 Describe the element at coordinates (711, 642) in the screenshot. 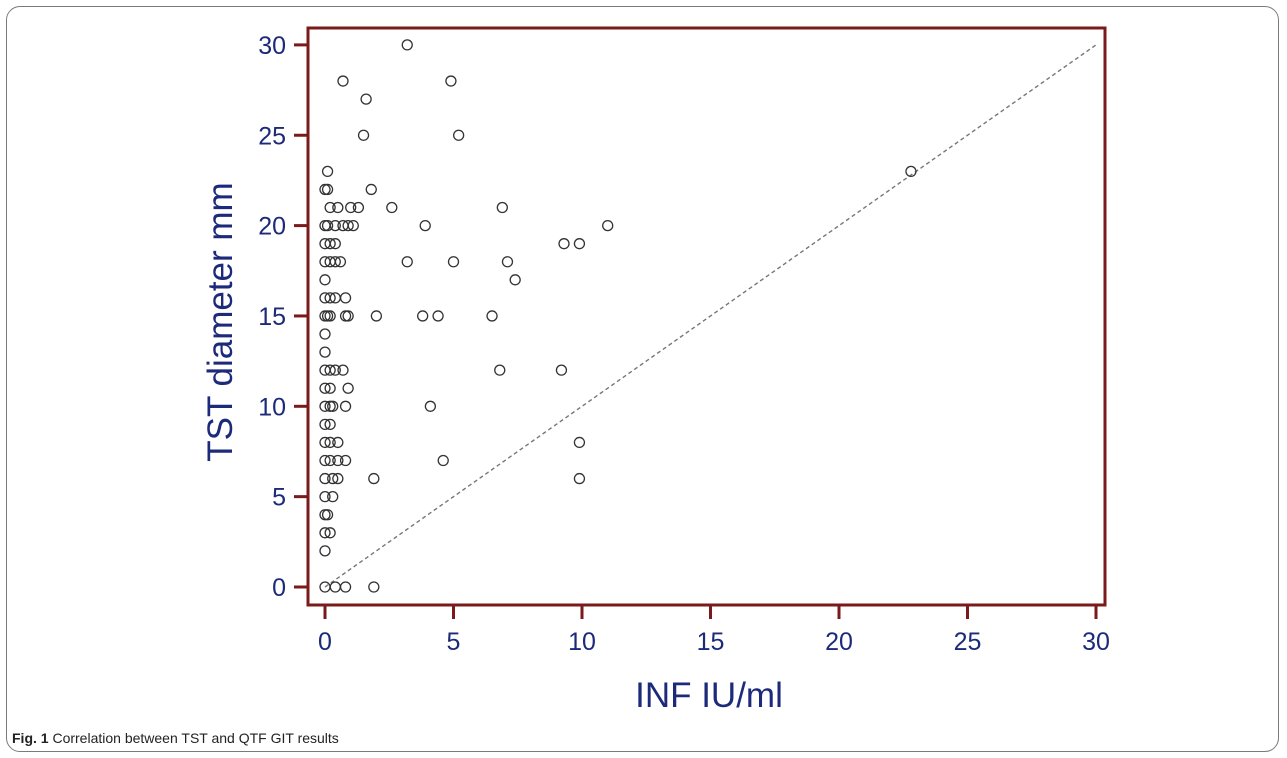

I see `x-tick-label: 15` at that location.